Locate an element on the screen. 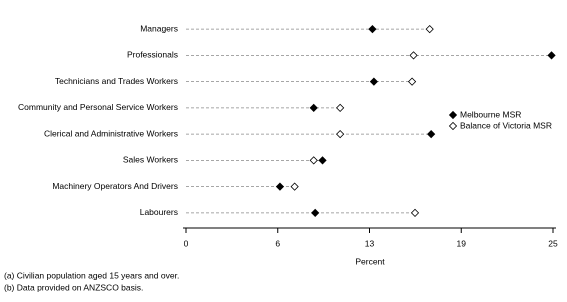  category-label: Community and Personal Service Workers is located at coordinates (98, 107).